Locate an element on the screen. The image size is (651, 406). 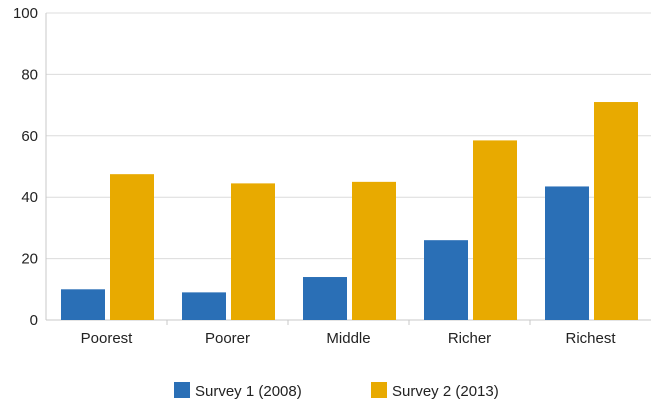
y-tick-label: 40 is located at coordinates (29, 197).